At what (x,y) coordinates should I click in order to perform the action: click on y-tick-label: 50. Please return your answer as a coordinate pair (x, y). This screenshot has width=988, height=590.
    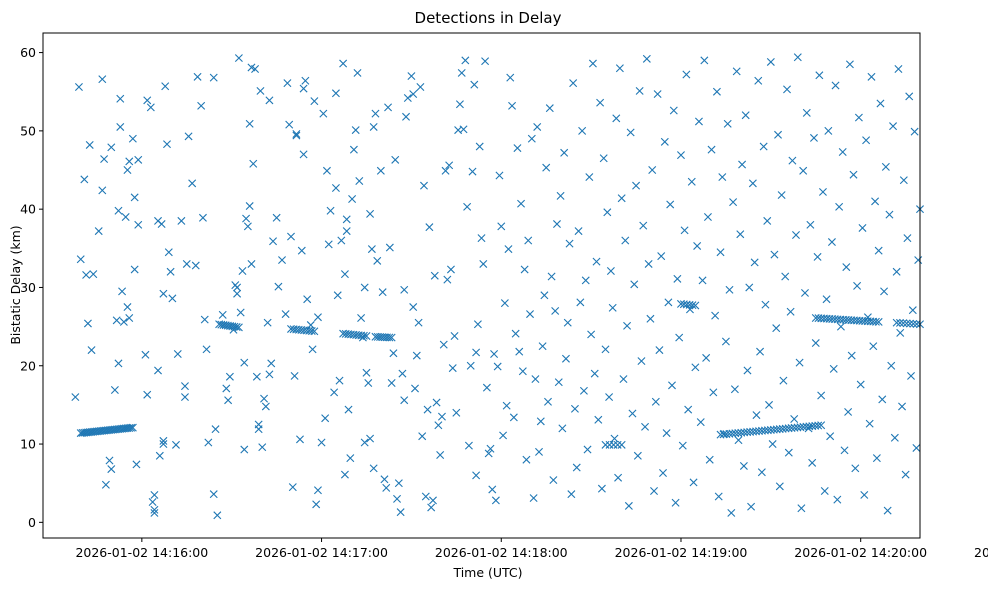
    Looking at the image, I should click on (28, 130).